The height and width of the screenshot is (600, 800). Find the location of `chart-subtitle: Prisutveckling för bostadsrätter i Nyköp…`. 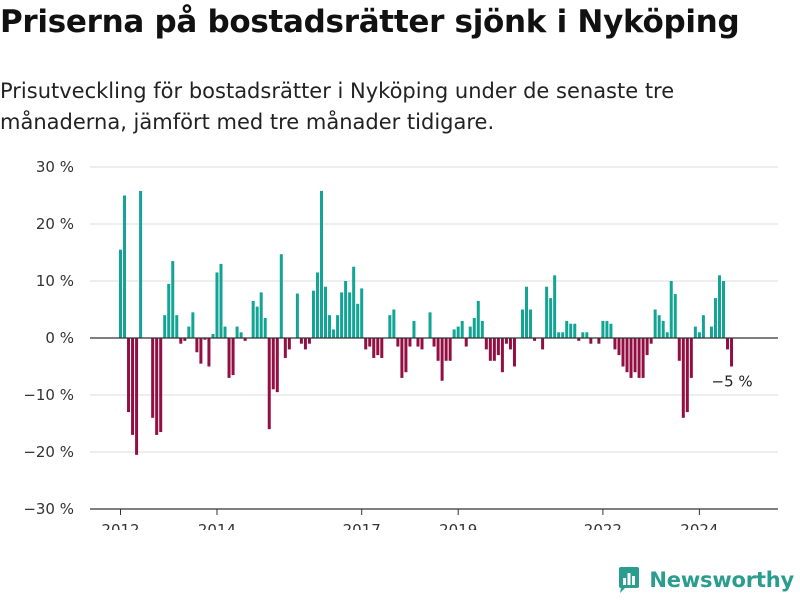

chart-subtitle: Prisutveckling för bostadsrätter i Nyköp… is located at coordinates (337, 106).